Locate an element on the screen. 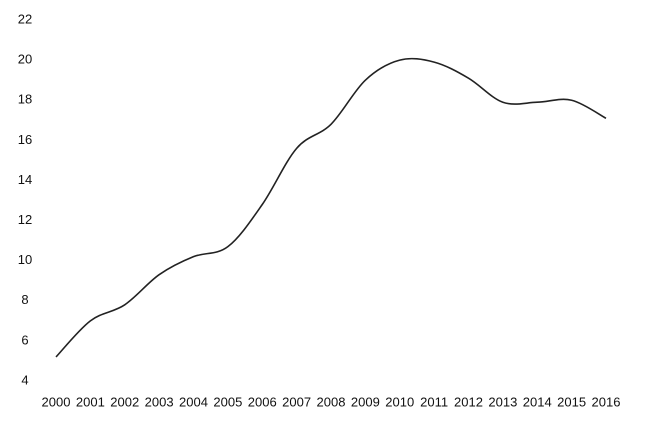 The width and height of the screenshot is (650, 422). y-tick-label: 4 is located at coordinates (24, 379).